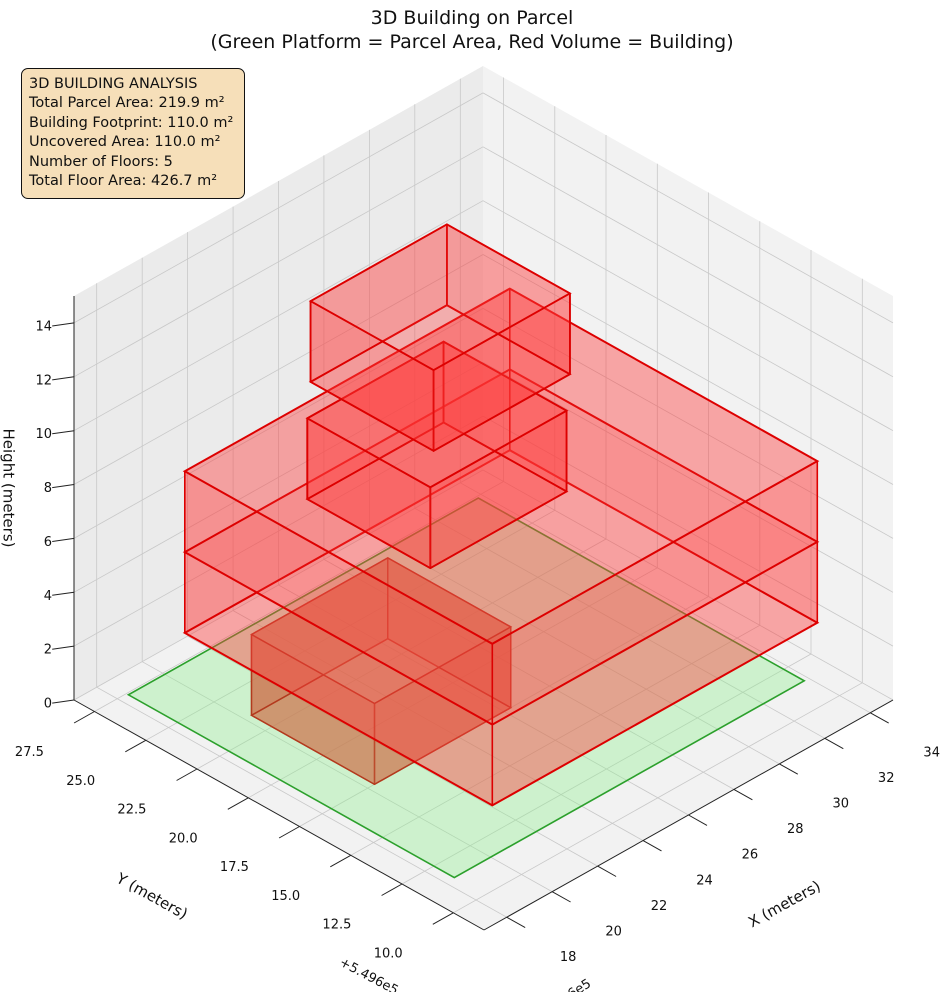 The width and height of the screenshot is (944, 992). I want to click on y-axis-label: Y (meters), so click(151, 896).